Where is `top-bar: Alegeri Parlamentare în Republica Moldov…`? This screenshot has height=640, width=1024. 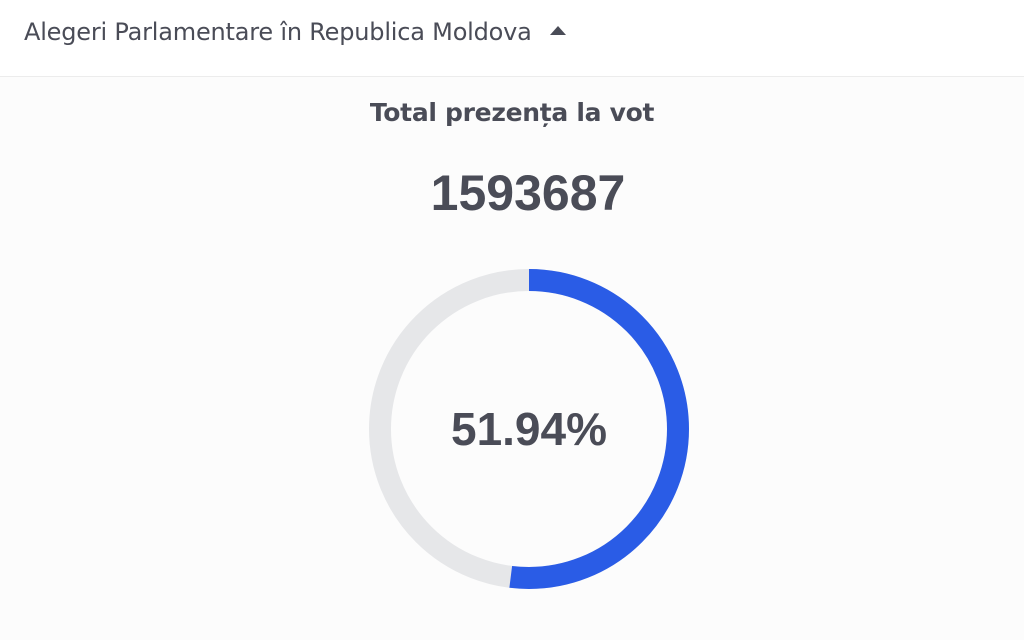 top-bar: Alegeri Parlamentare în Republica Moldov… is located at coordinates (512, 38).